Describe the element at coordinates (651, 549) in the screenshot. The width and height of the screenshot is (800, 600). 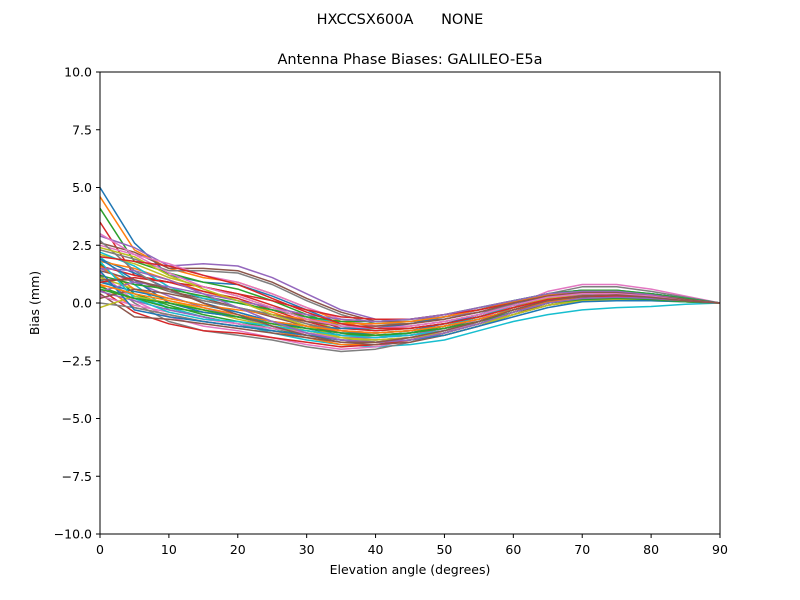
I see `x-tick-label: 80` at that location.